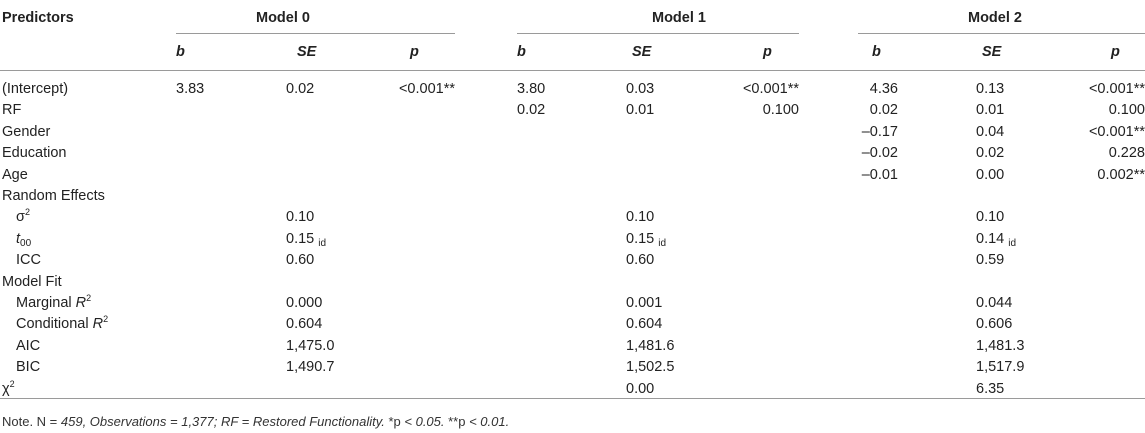 This screenshot has height=433, width=1145. What do you see at coordinates (38, 18) in the screenshot?
I see `predictors-header: Predictors` at bounding box center [38, 18].